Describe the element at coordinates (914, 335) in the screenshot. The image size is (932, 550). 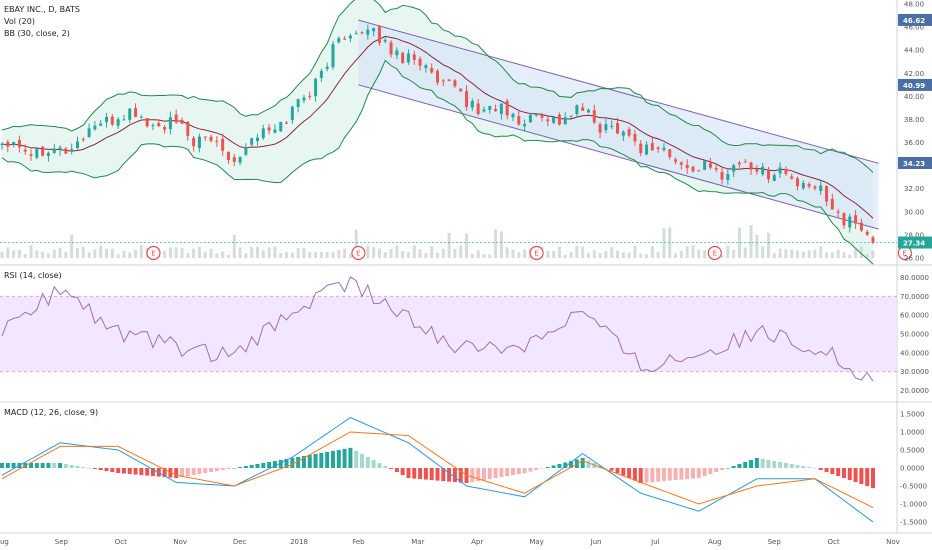
I see `rsi-tick-label: 50.0000` at that location.